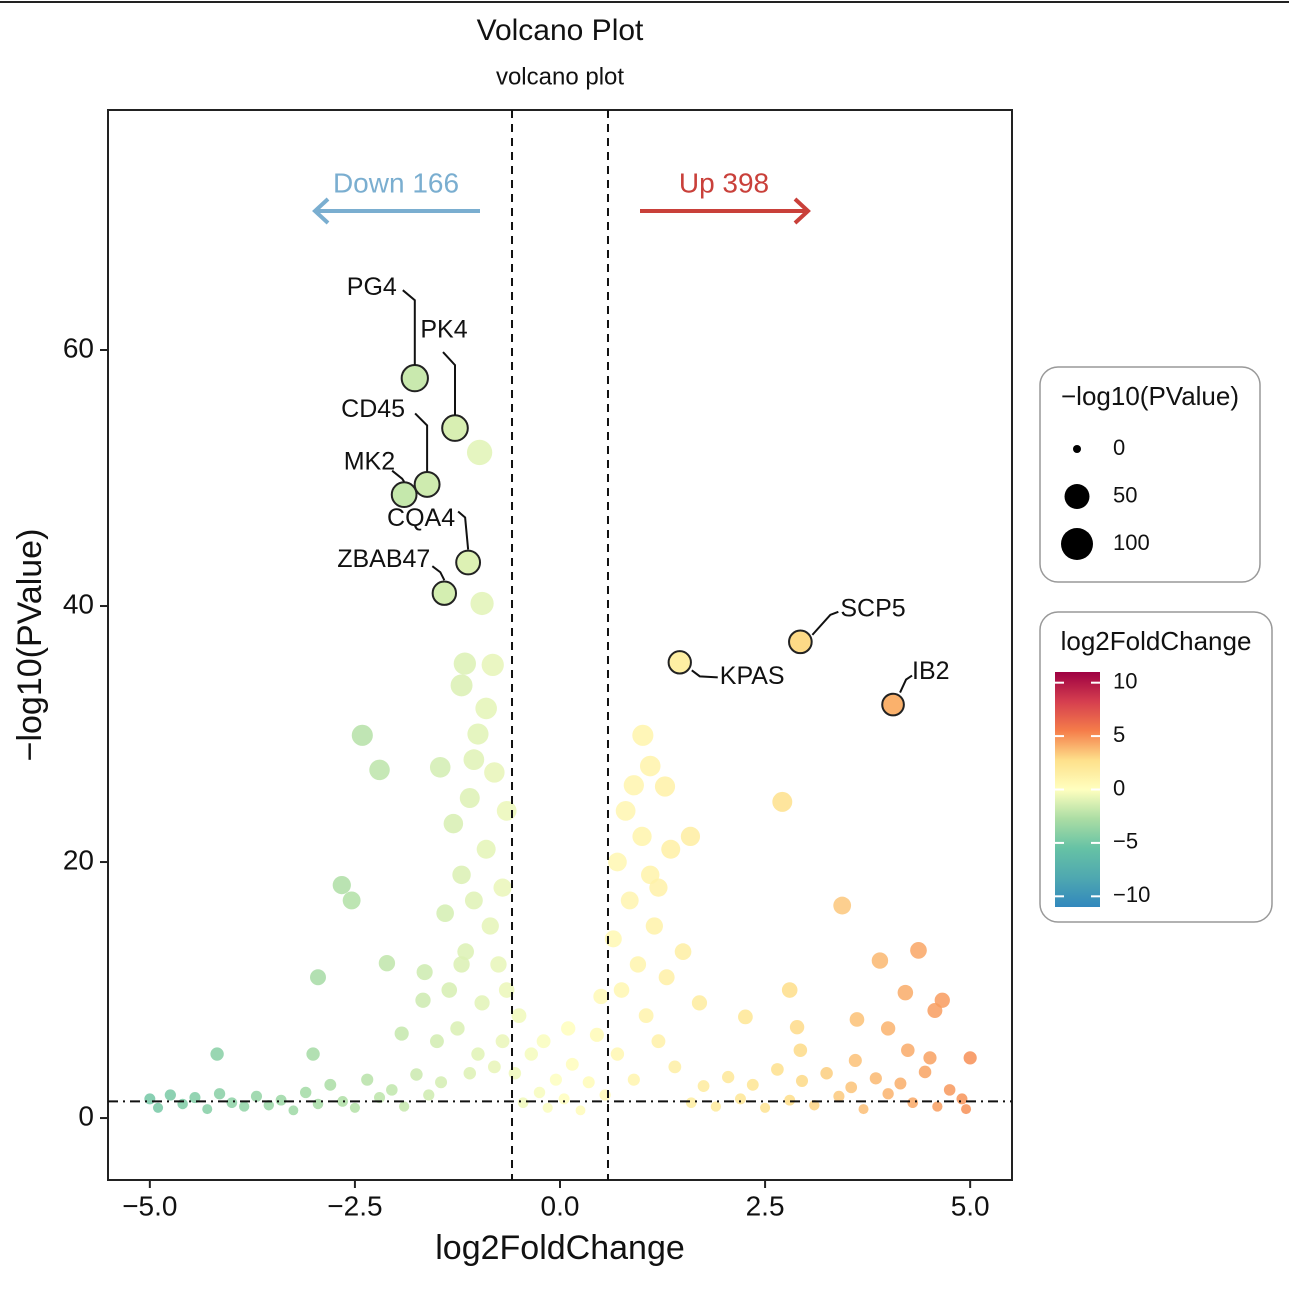  I want to click on y-tick-label: 60, so click(78, 347).